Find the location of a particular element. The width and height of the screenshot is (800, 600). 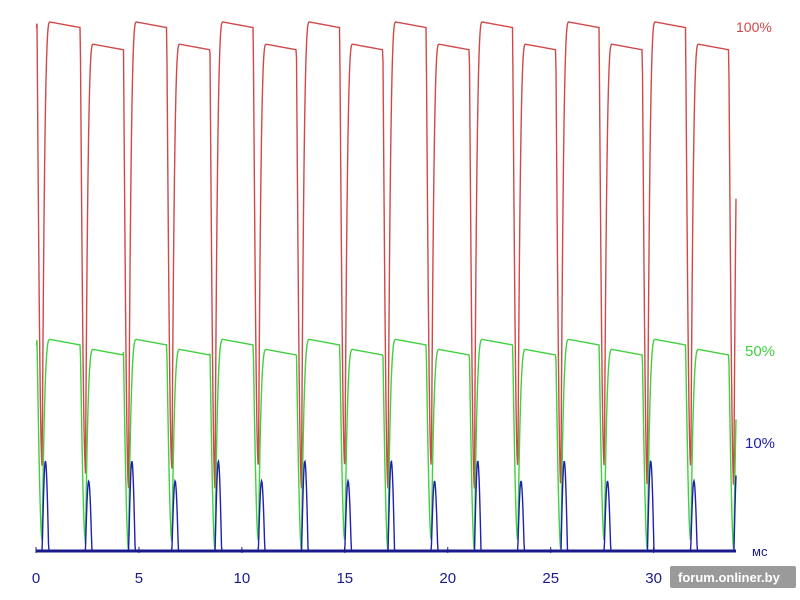

x-tick-label-10: 10 is located at coordinates (242, 578).